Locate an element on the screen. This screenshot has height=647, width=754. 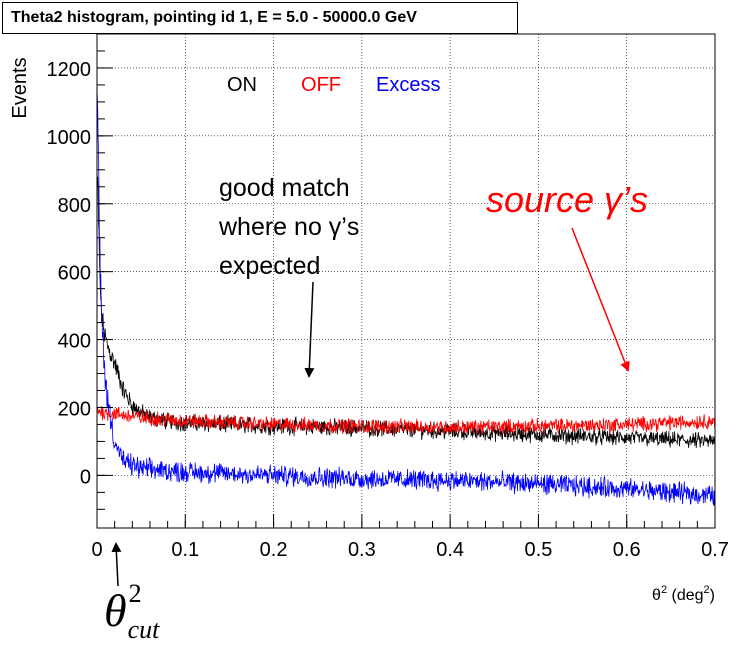
x-tick-label: 0 is located at coordinates (96, 550).